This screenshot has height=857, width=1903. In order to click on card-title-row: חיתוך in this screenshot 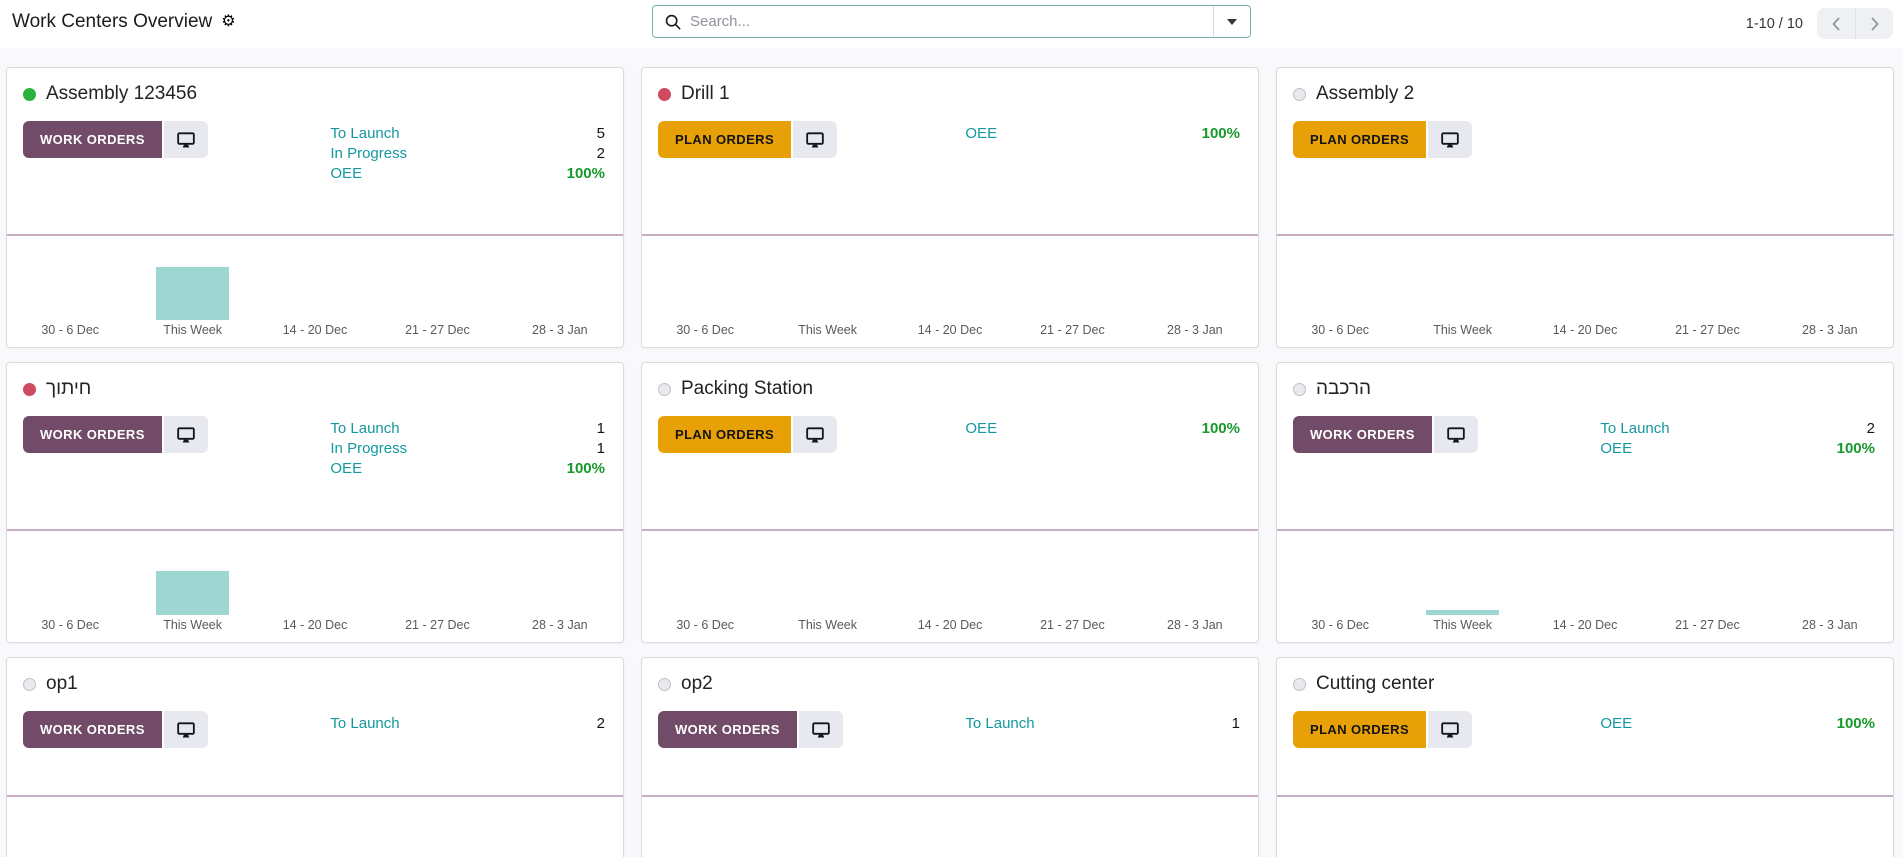, I will do `click(315, 381)`.